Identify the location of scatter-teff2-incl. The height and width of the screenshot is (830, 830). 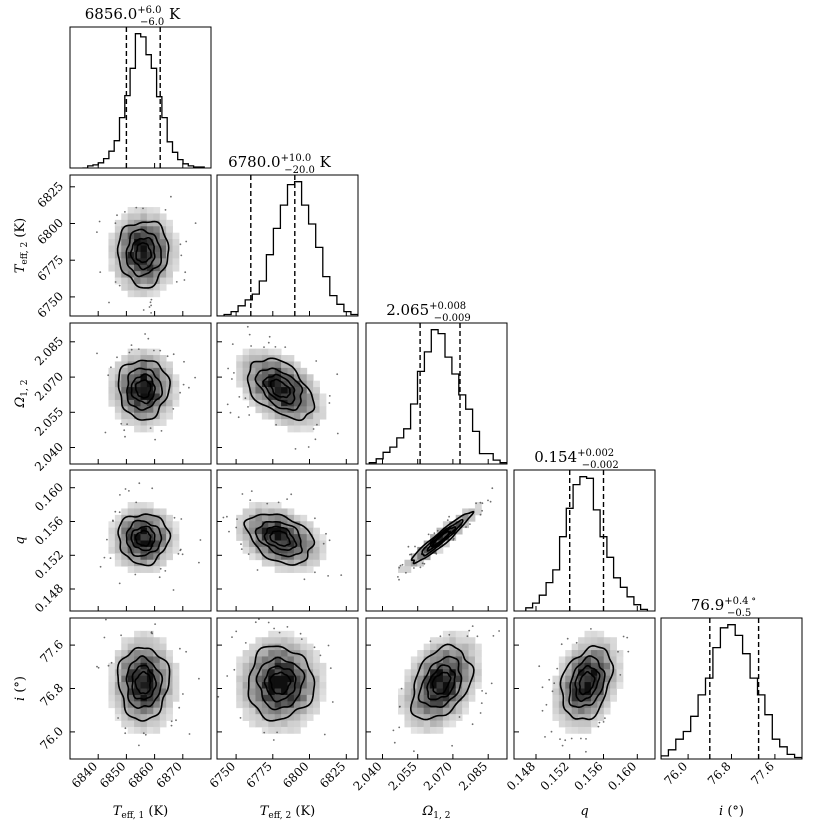
(275, 679).